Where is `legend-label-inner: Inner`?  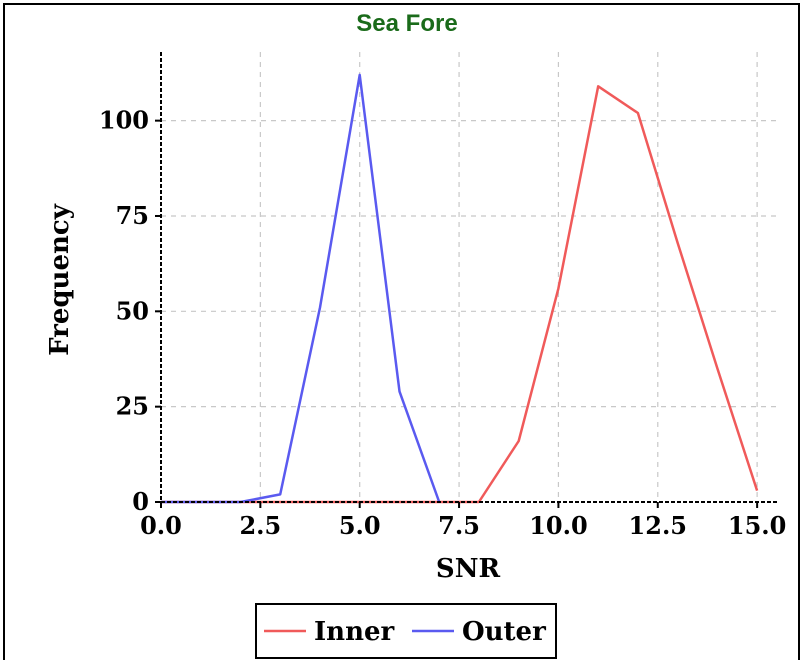
legend-label-inner: Inner is located at coordinates (354, 632).